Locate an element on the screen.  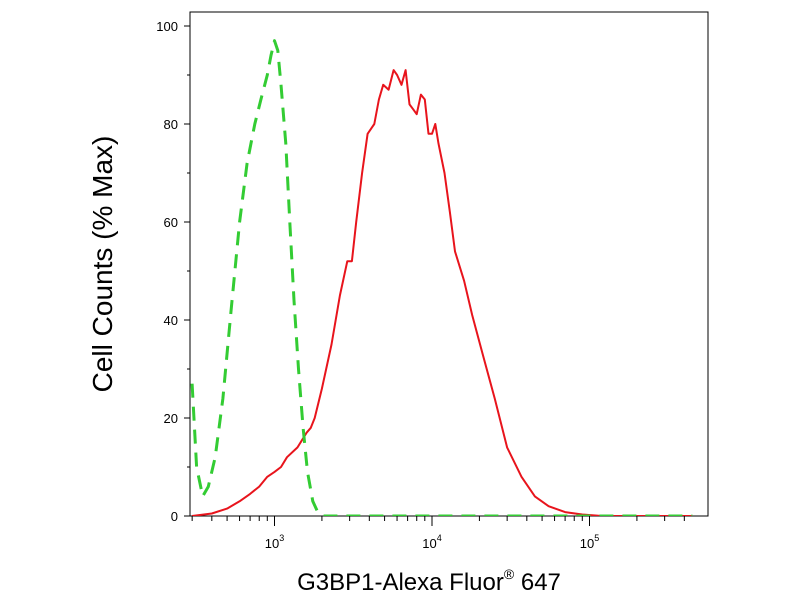
y-tick-label: 20 is located at coordinates (171, 418).